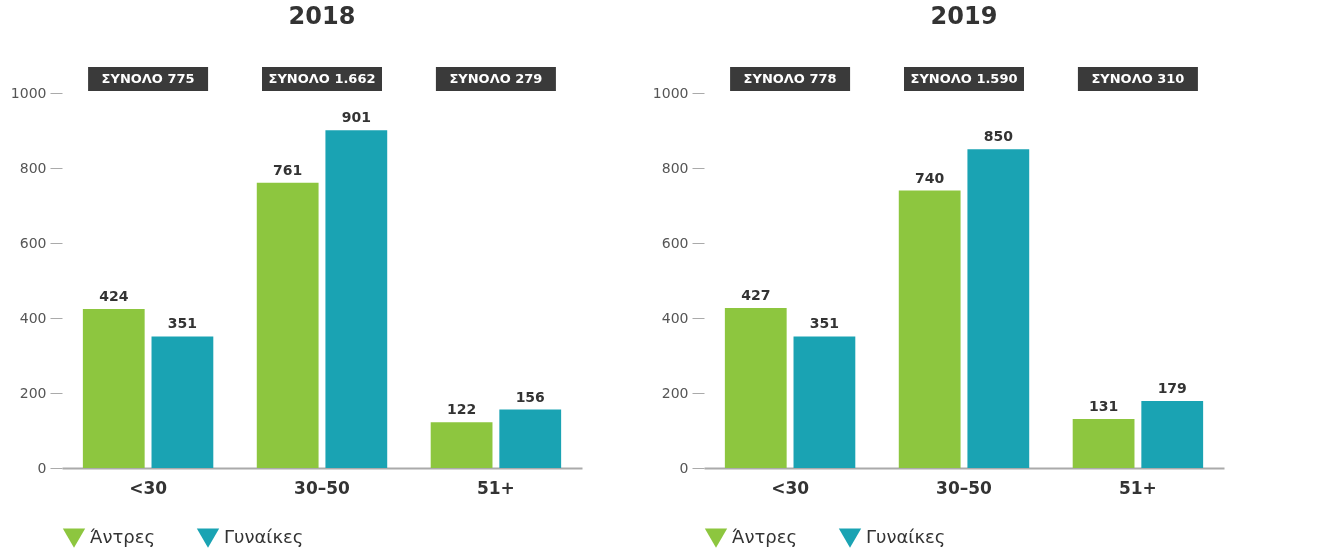  I want to click on text: ΣΥΝΟΛΟ 1.590, so click(964, 78).